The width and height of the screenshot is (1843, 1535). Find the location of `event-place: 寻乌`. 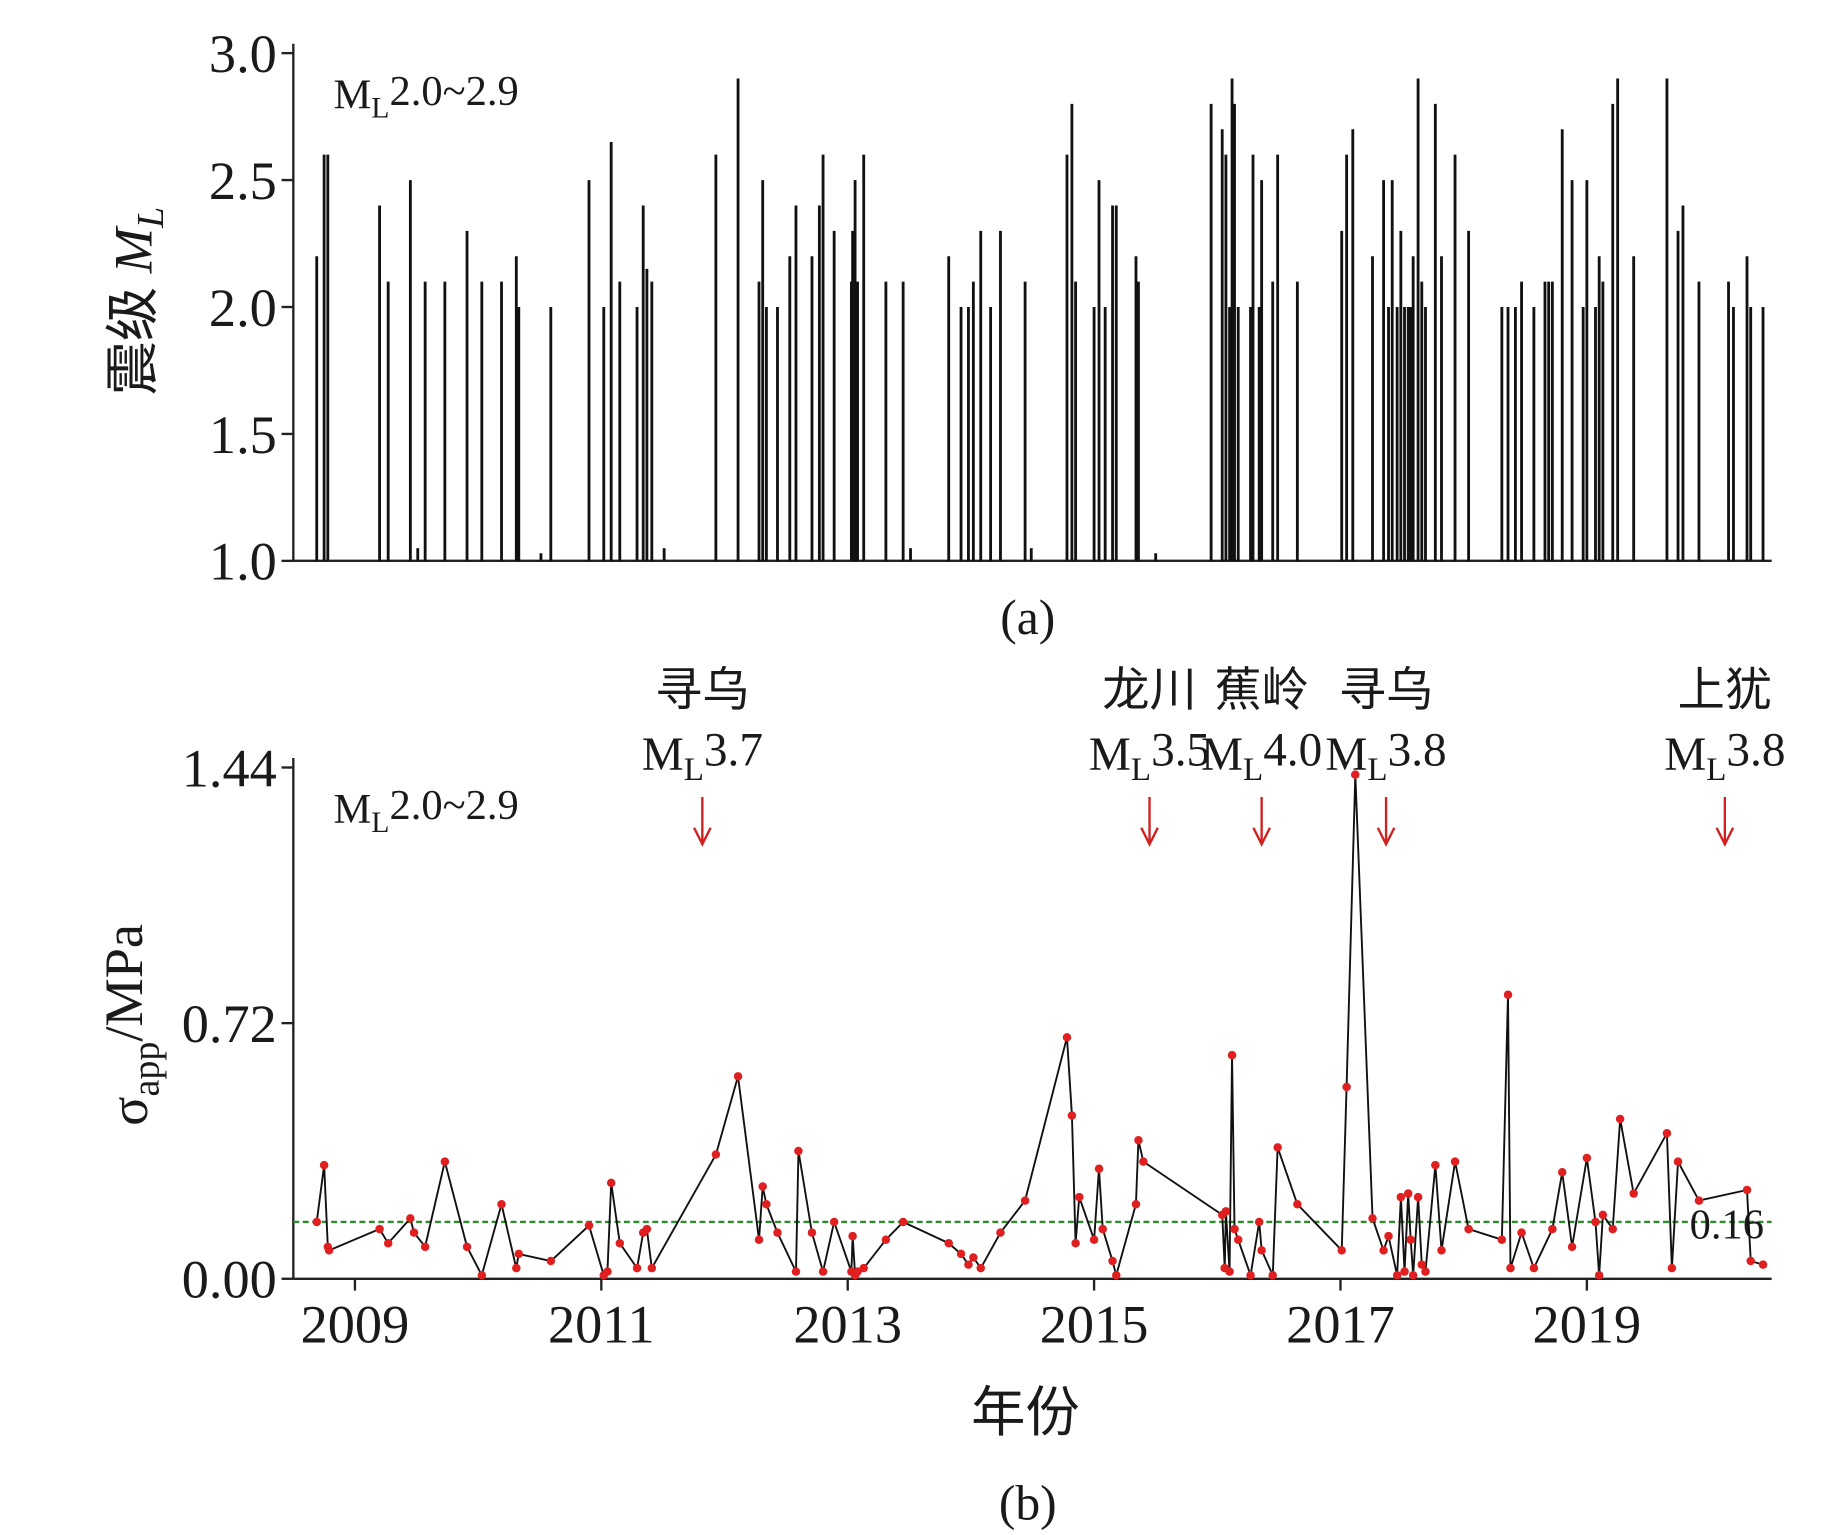

event-place: 寻乌 is located at coordinates (702, 691).